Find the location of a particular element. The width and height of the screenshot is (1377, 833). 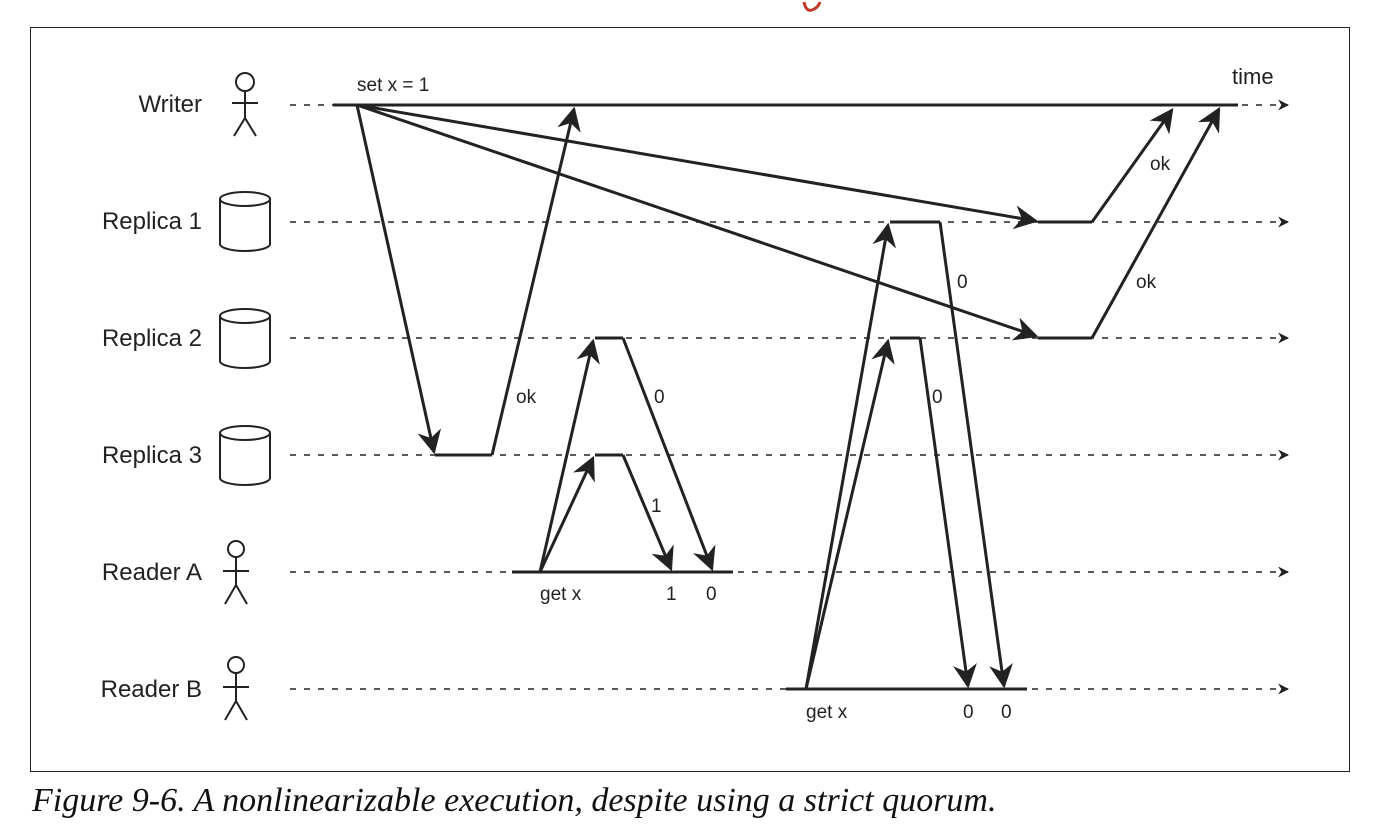

participant-label-replica-3: Replica 3 is located at coordinates (152, 455).